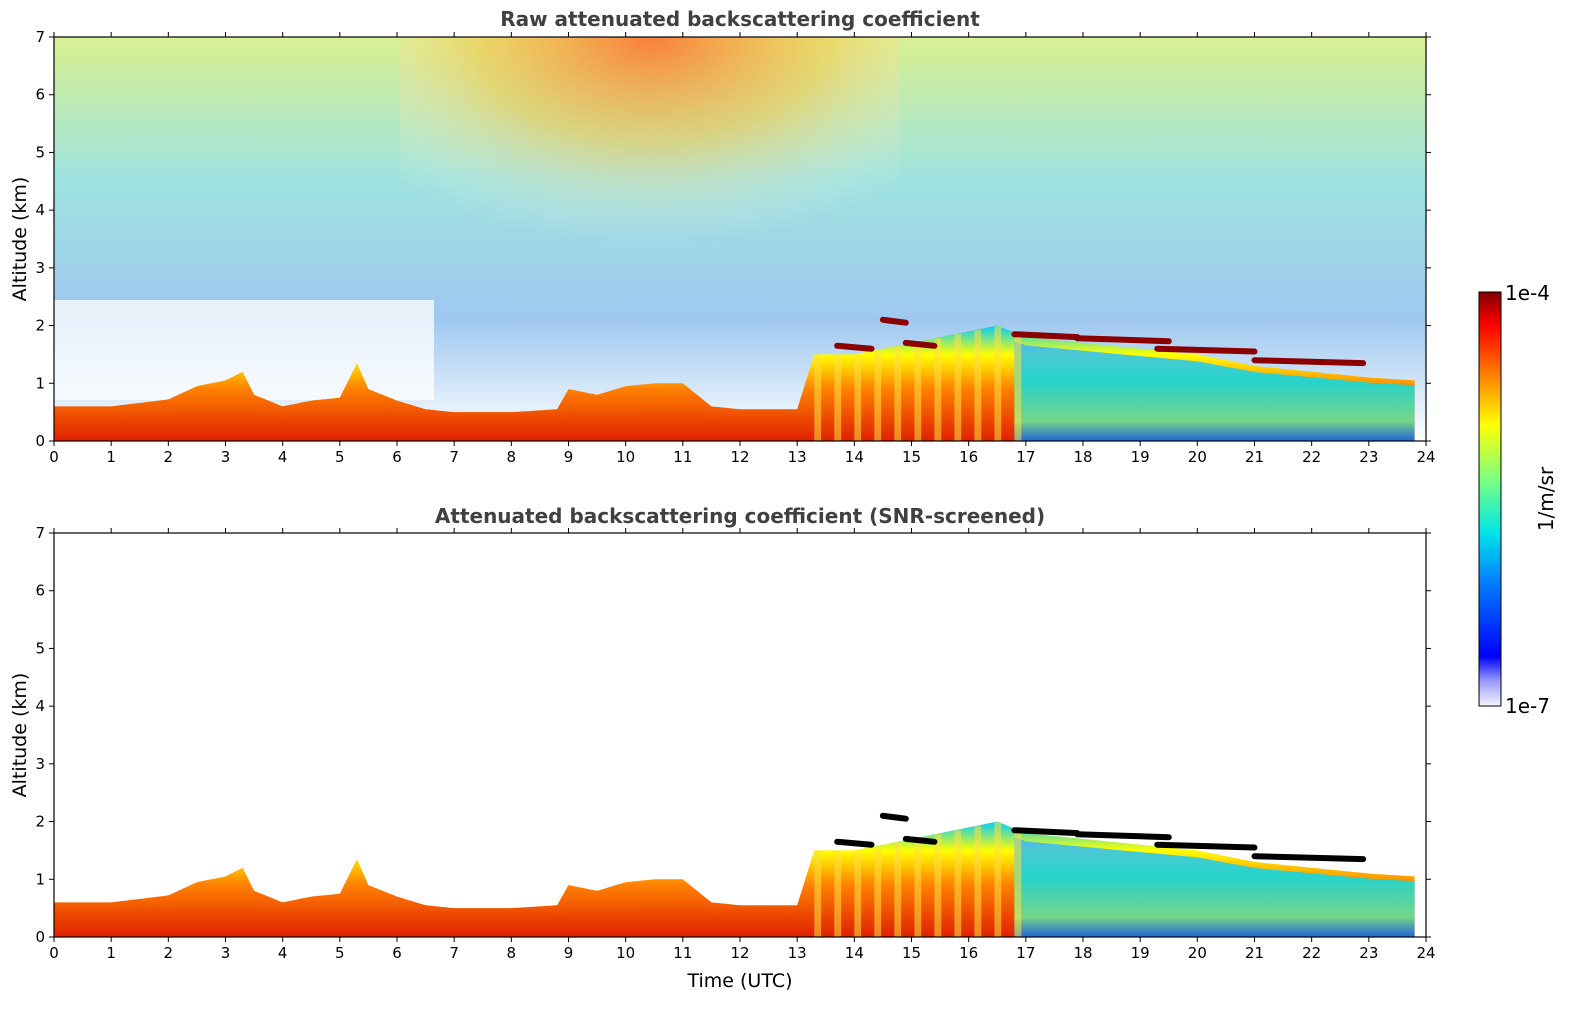 The height and width of the screenshot is (1020, 1595). Describe the element at coordinates (1025, 457) in the screenshot. I see `x-tick-label: 17` at that location.